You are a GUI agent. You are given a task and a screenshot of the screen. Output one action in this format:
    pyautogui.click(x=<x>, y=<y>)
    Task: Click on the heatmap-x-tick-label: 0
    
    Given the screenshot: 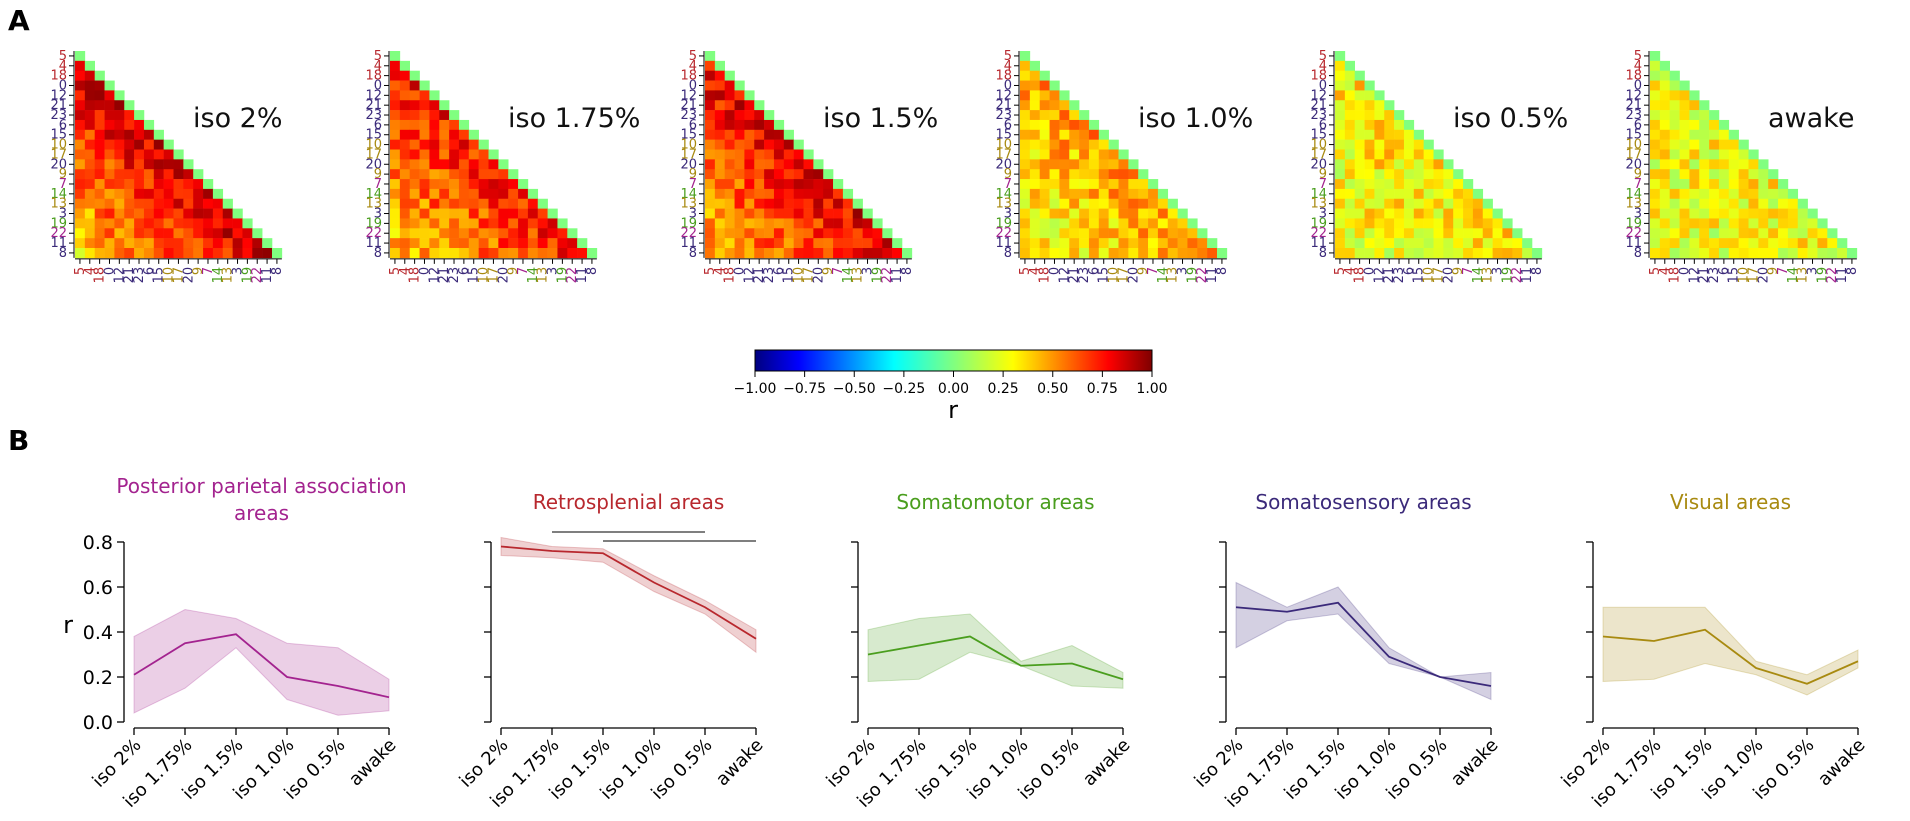 What is the action you would take?
    pyautogui.click(x=1054, y=271)
    